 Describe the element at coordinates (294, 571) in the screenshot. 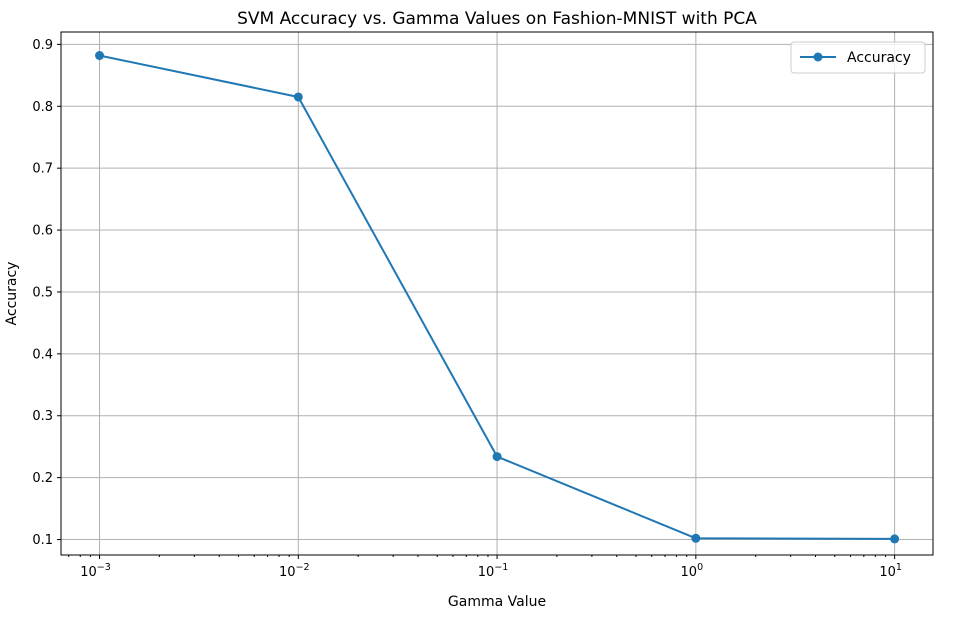

I see `x-tick-label: 10⁻²` at that location.